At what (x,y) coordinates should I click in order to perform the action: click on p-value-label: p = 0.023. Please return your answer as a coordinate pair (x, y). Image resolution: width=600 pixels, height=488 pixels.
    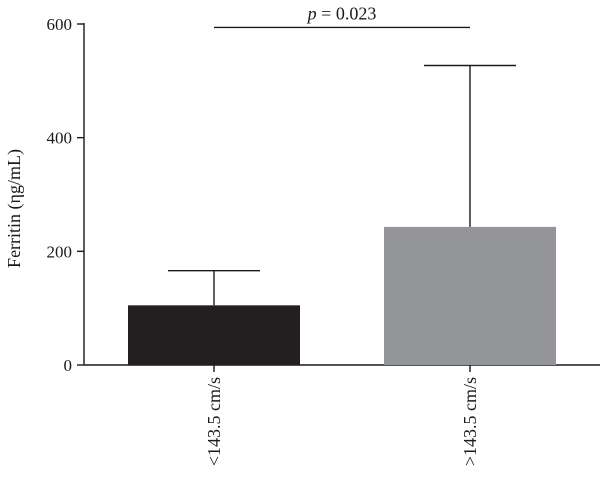
    Looking at the image, I should click on (341, 13).